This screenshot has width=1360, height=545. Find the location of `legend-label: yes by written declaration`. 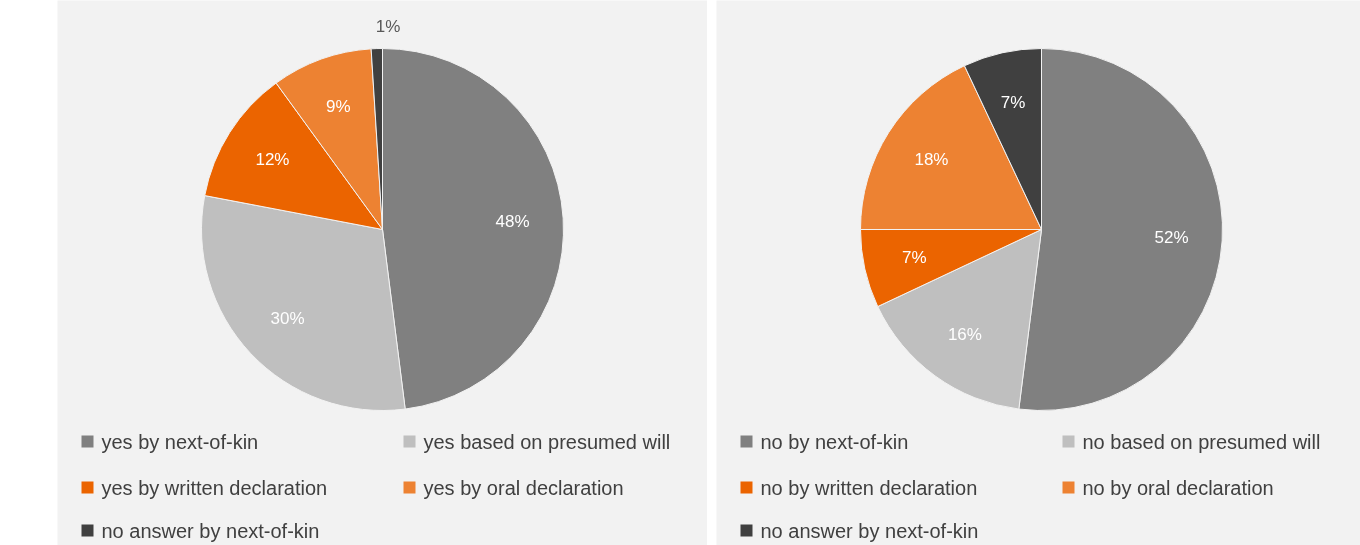

legend-label: yes by written declaration is located at coordinates (214, 487).